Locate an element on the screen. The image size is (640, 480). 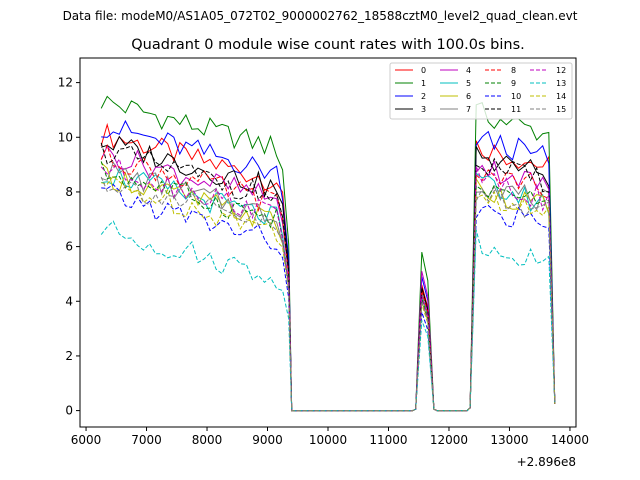
x-tick-label-7000: 7000 is located at coordinates (146, 440).